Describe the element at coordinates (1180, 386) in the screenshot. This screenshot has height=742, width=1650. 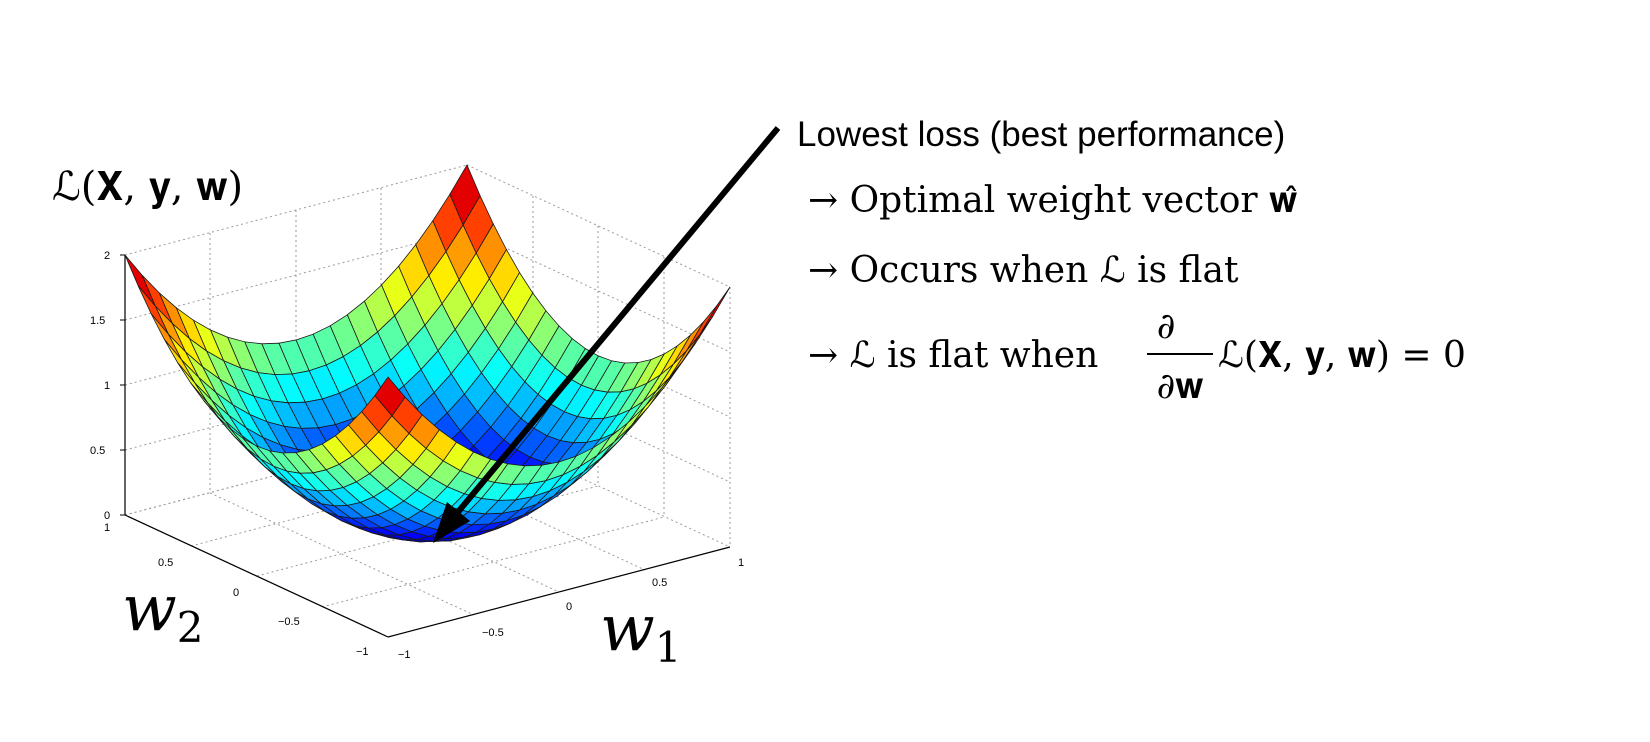
I see `fraction-denominator: ∂𝐰` at that location.